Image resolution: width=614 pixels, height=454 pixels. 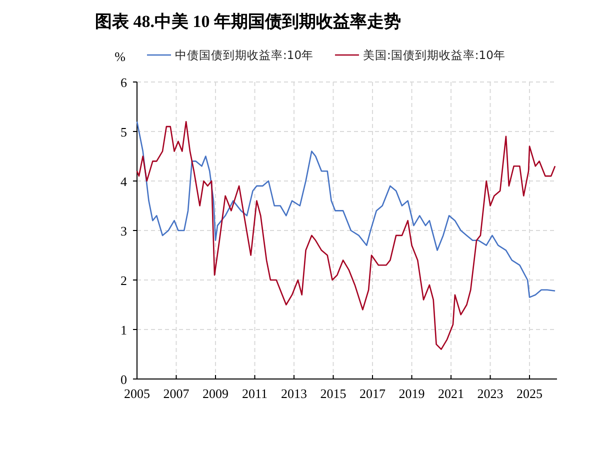 What do you see at coordinates (255, 393) in the screenshot?
I see `x-tick-label: 2011` at bounding box center [255, 393].